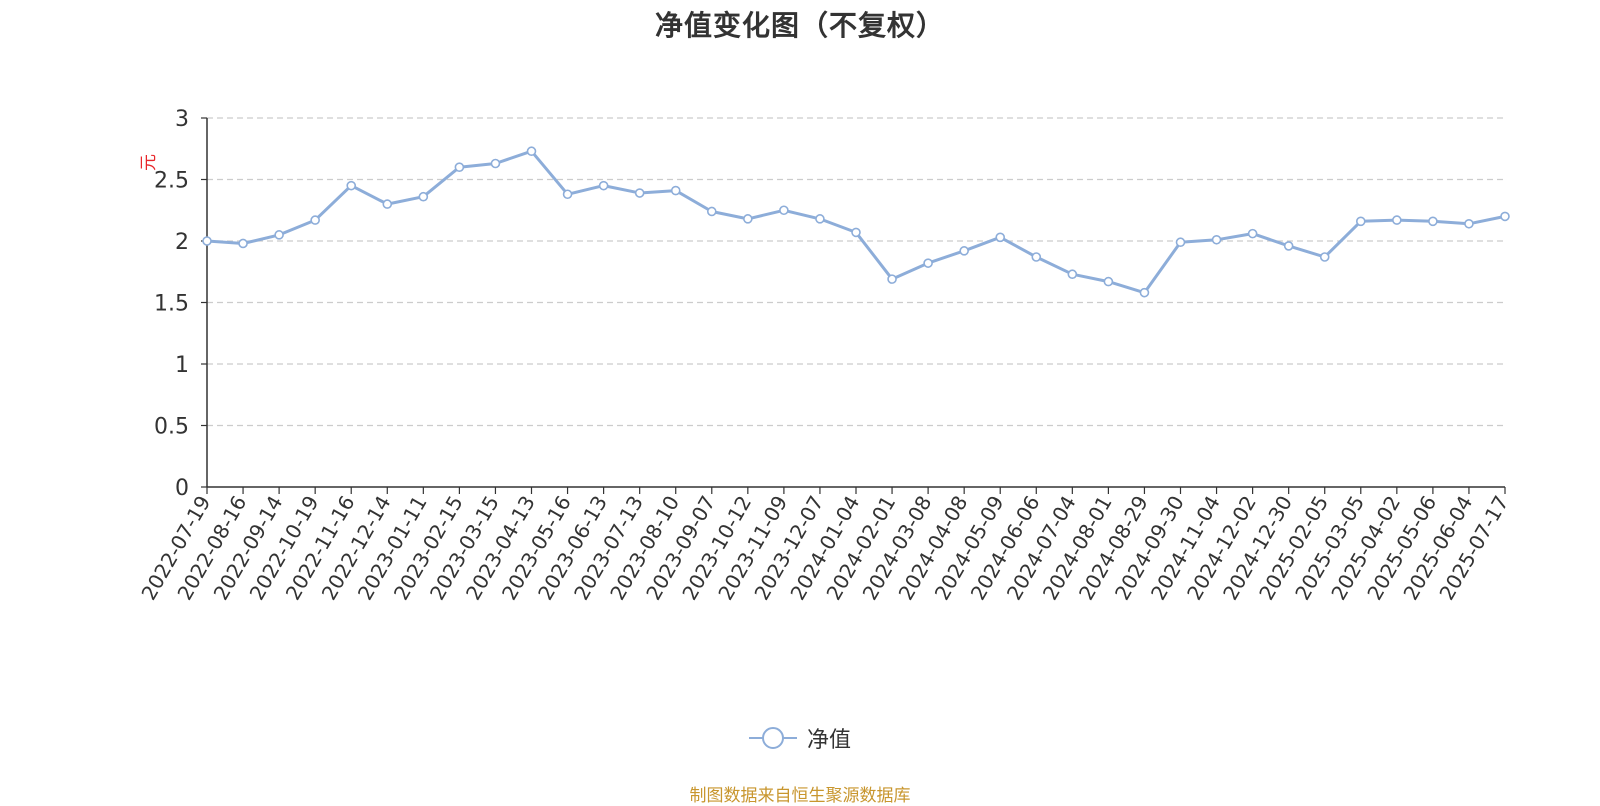  I want to click on y-tick-labels: 0 0.5 1 1.5 2 2.5 3, so click(171, 304).